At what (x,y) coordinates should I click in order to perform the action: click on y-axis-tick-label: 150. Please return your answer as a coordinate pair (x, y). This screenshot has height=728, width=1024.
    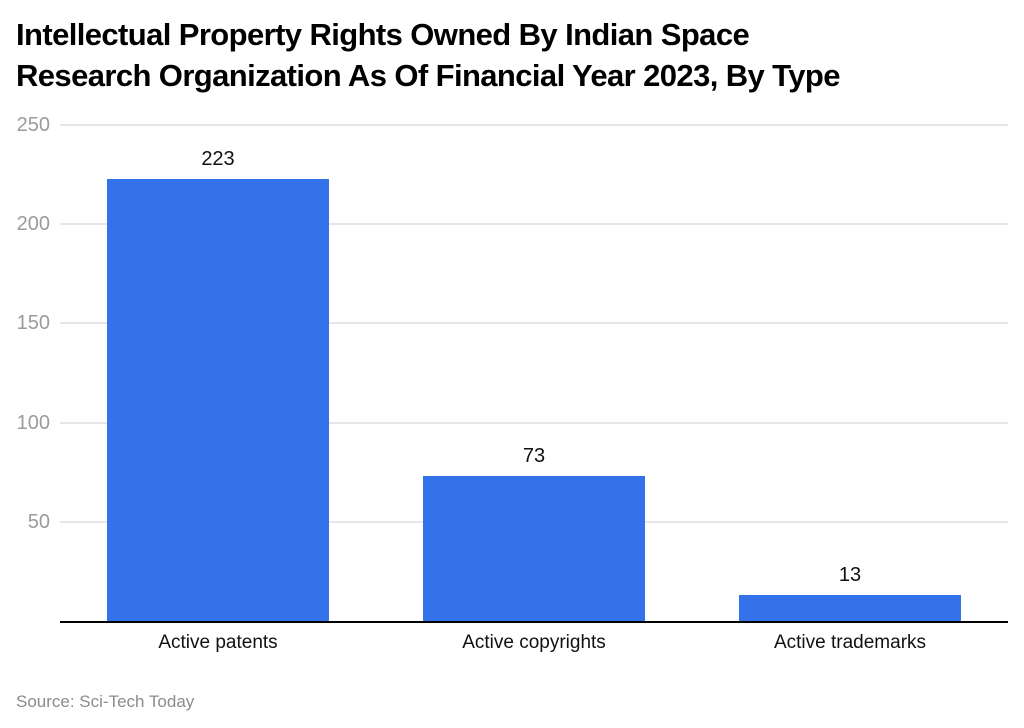
    Looking at the image, I should click on (33, 323).